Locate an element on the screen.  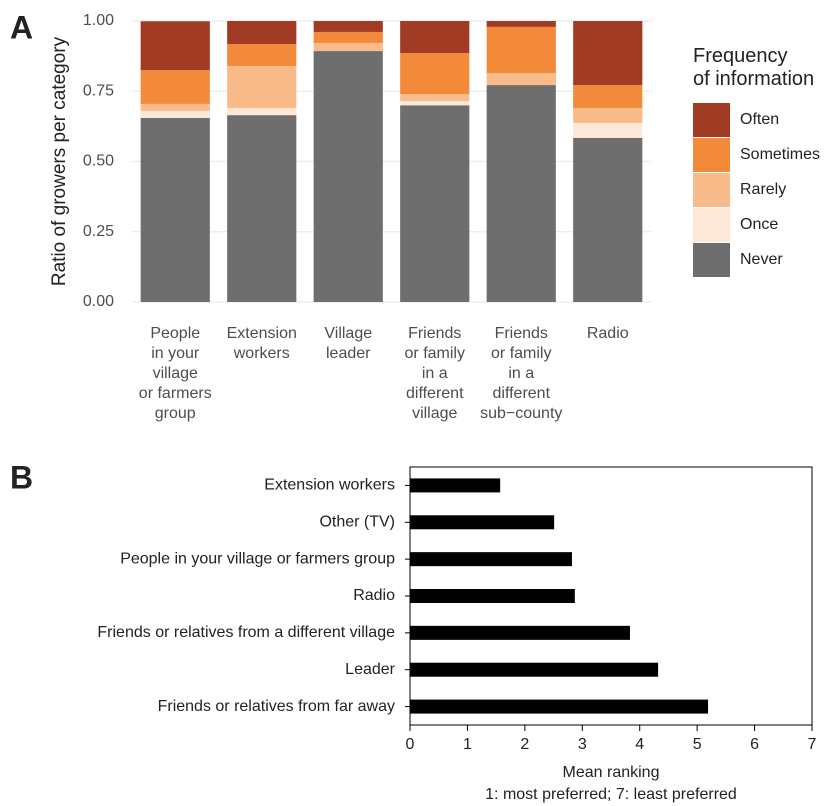
legend-label: Rarely is located at coordinates (763, 189).